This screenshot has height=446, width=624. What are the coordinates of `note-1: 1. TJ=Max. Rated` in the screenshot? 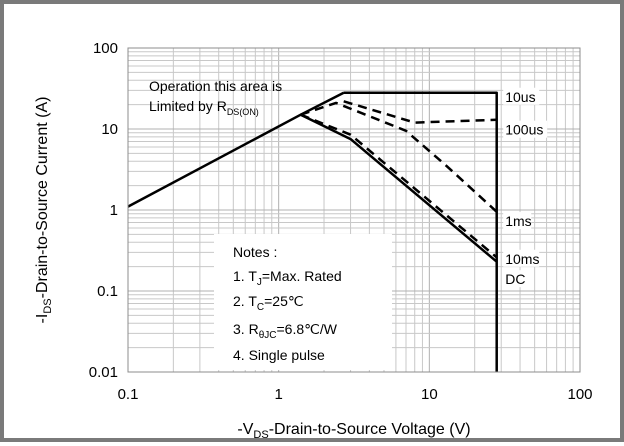 It's located at (287, 278).